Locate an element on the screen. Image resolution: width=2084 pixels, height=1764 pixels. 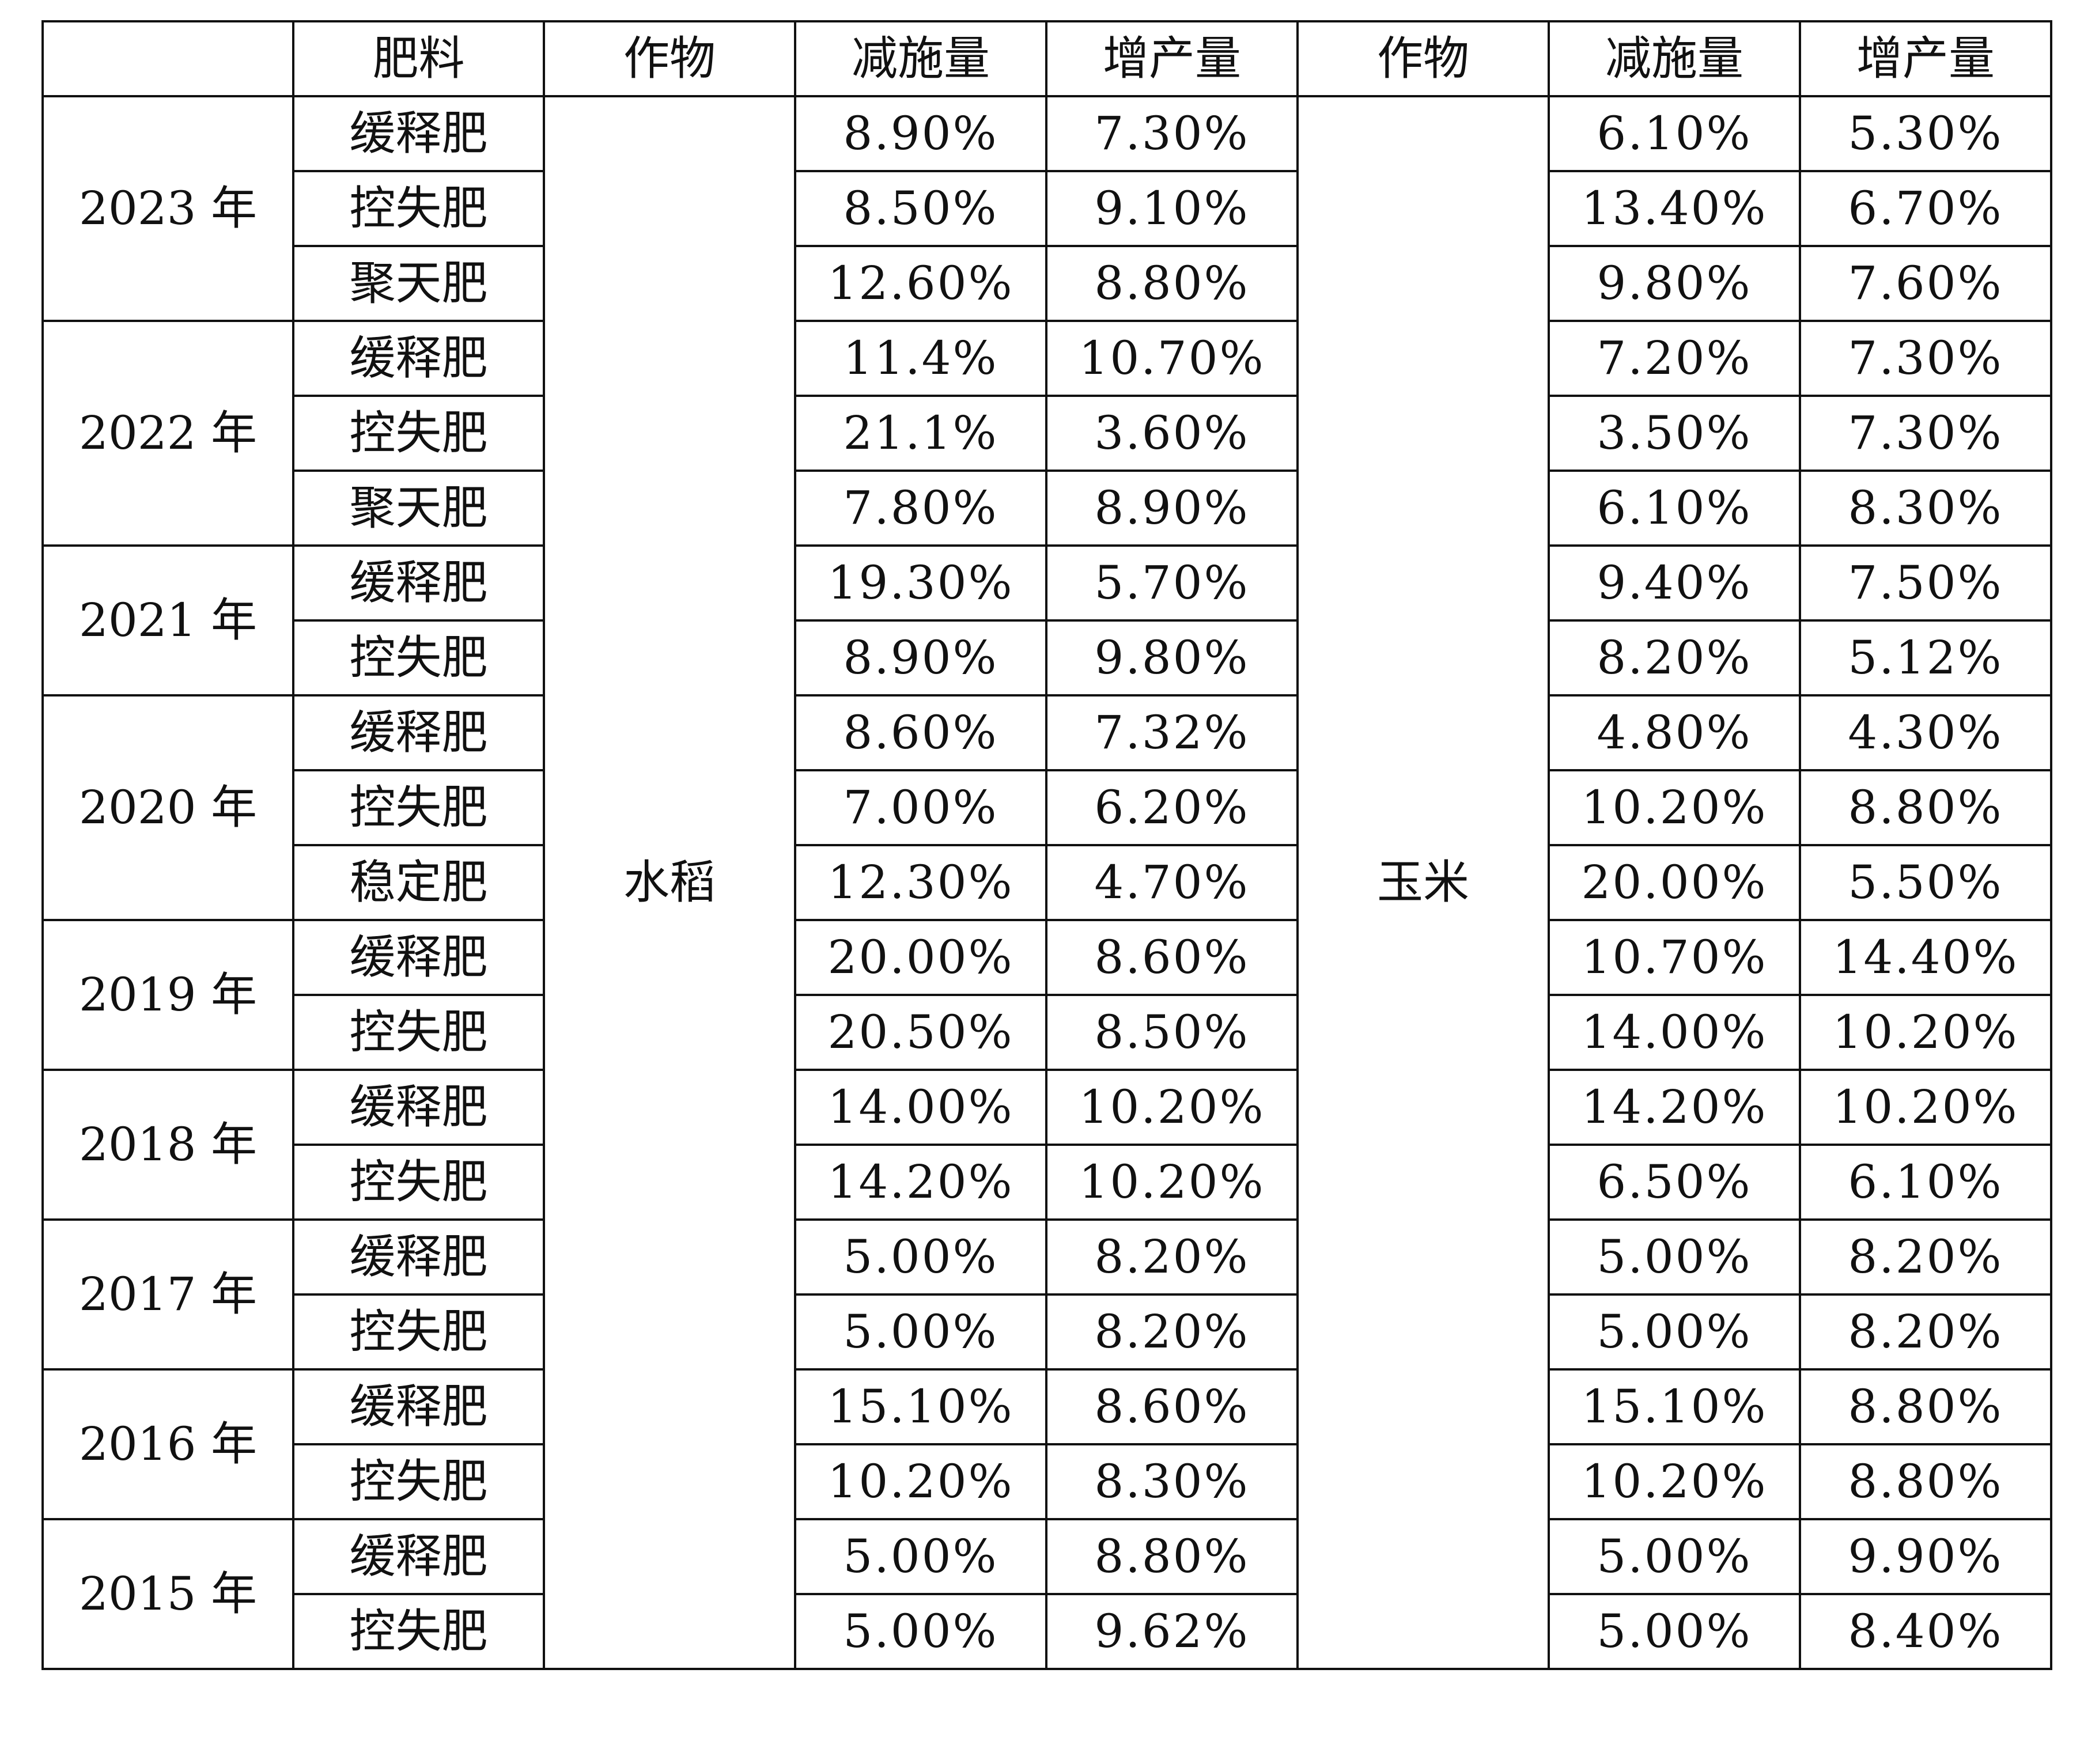
table-row: 控失肥 5.00% 9.62% 5.00% 8.40% is located at coordinates (1047, 1631).